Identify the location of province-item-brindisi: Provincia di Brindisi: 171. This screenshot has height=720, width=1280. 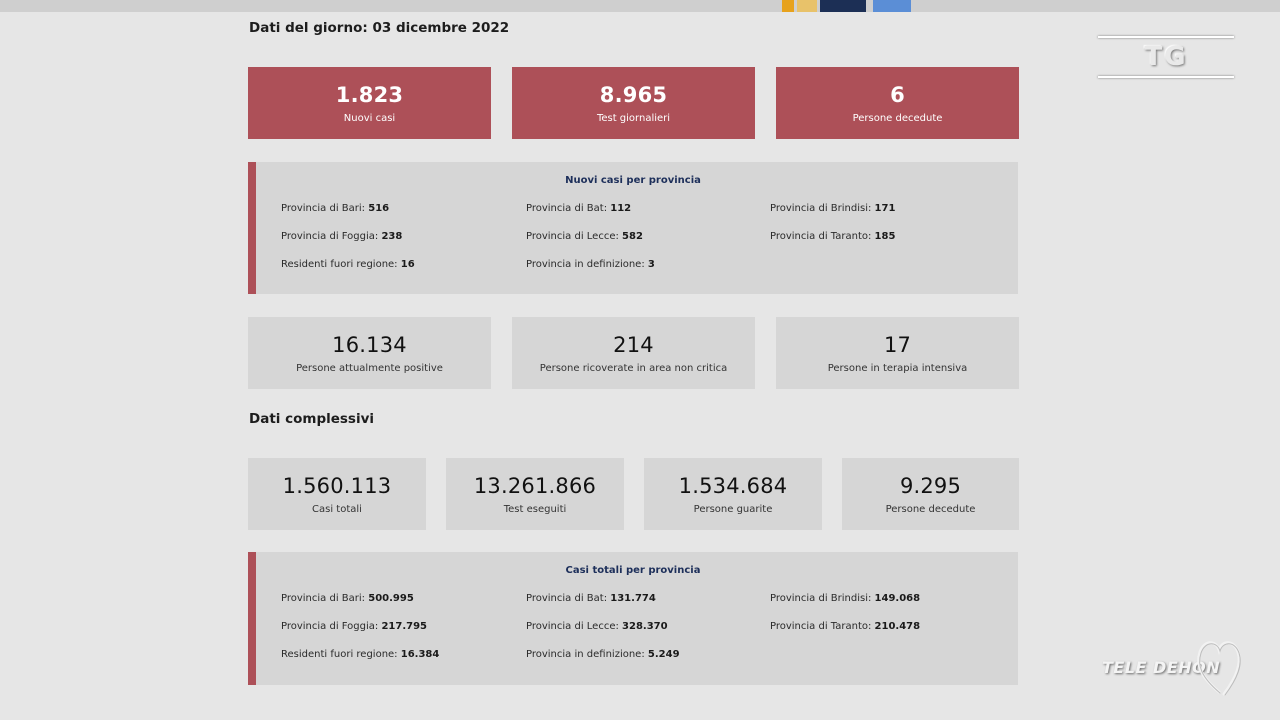
(832, 208).